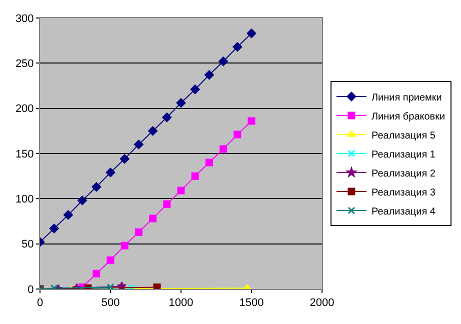  I want to click on legend-label: Реализация 2, so click(403, 174).